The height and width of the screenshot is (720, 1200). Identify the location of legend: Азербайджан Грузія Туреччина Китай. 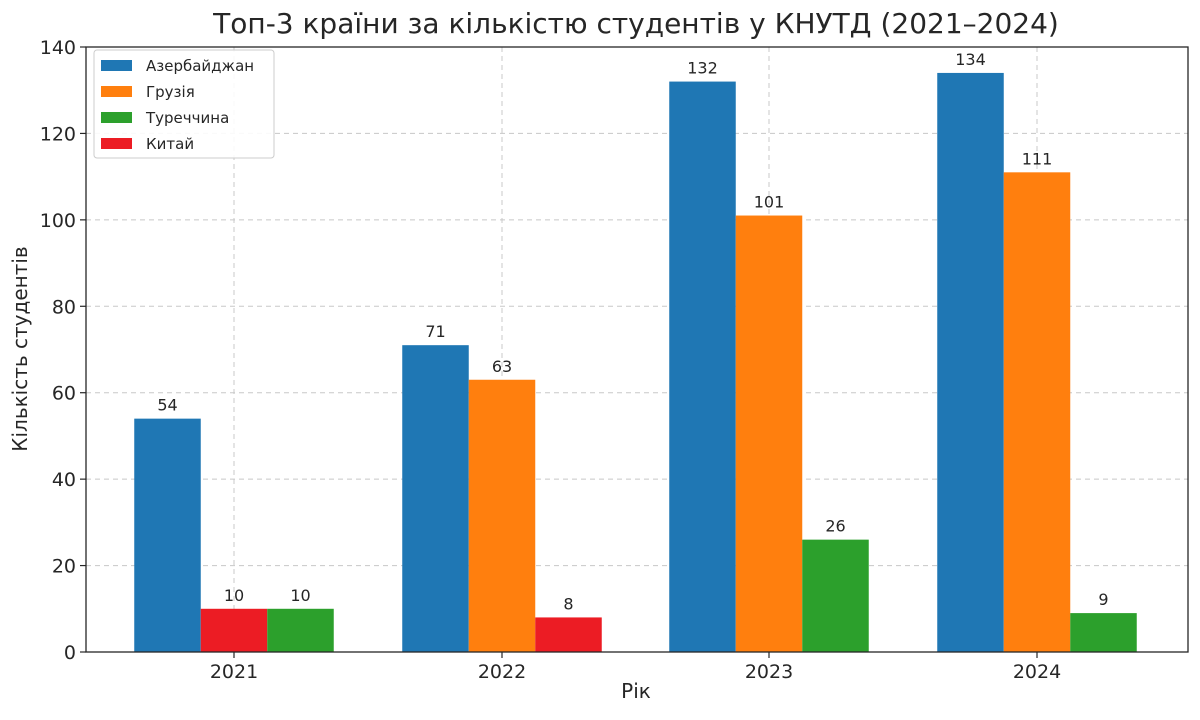
(184, 104).